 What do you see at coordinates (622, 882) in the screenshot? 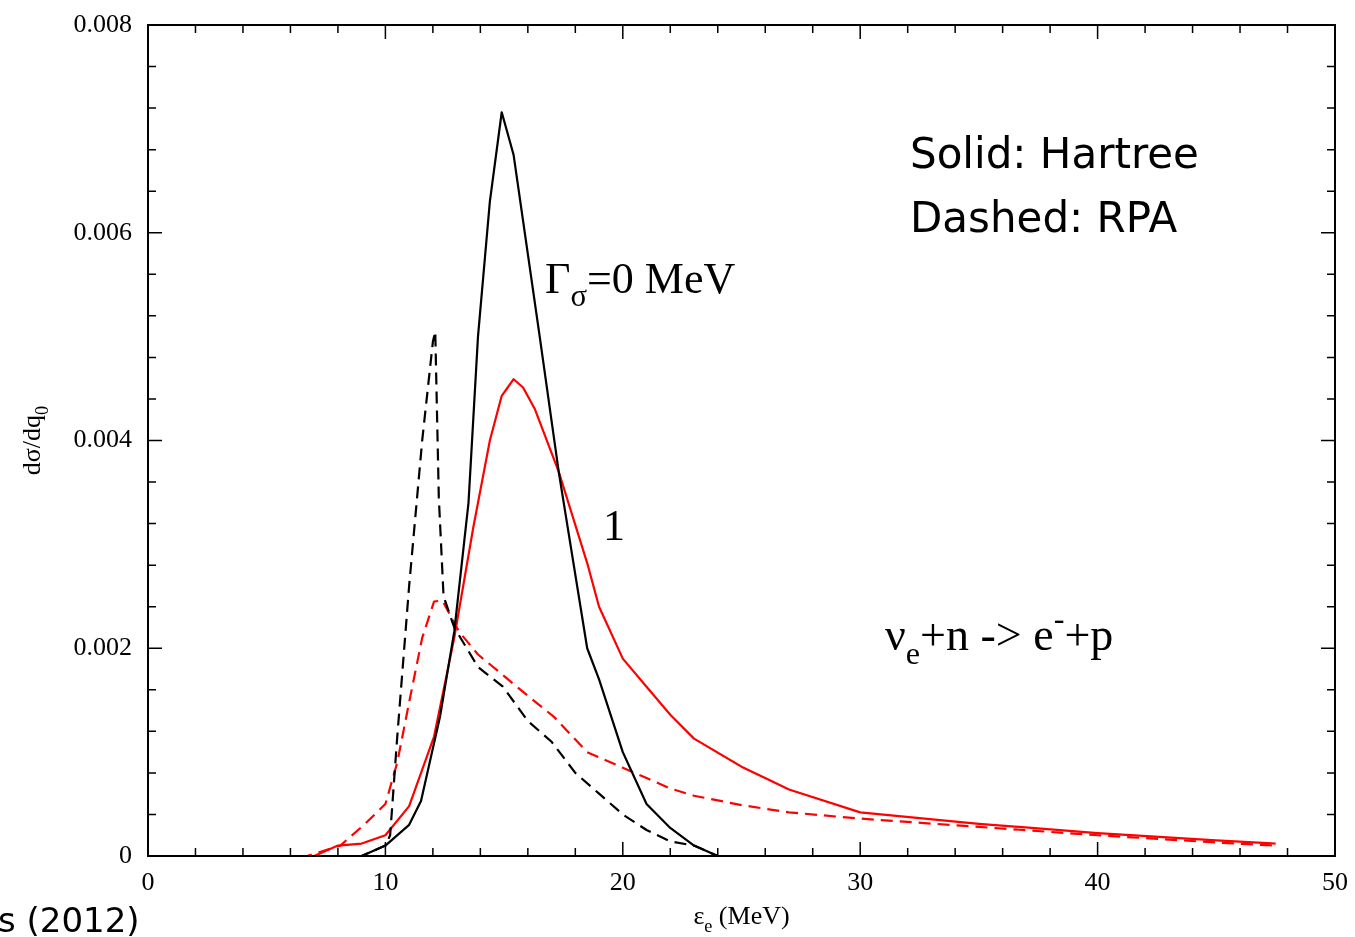
I see `x-tick-label: 20` at bounding box center [622, 882].